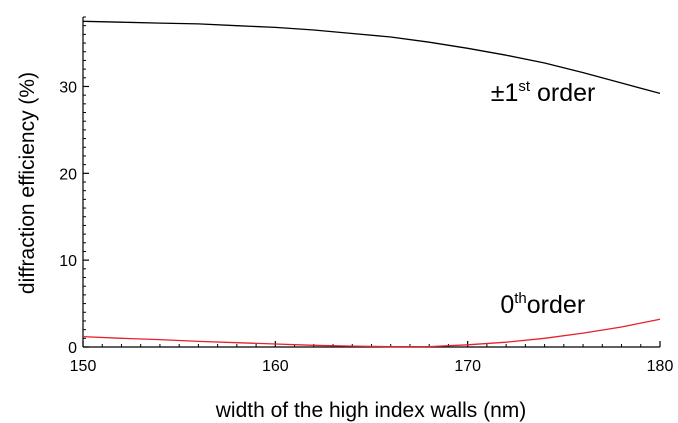  Describe the element at coordinates (543, 92) in the screenshot. I see `series-annotation-1: ±1st order` at that location.